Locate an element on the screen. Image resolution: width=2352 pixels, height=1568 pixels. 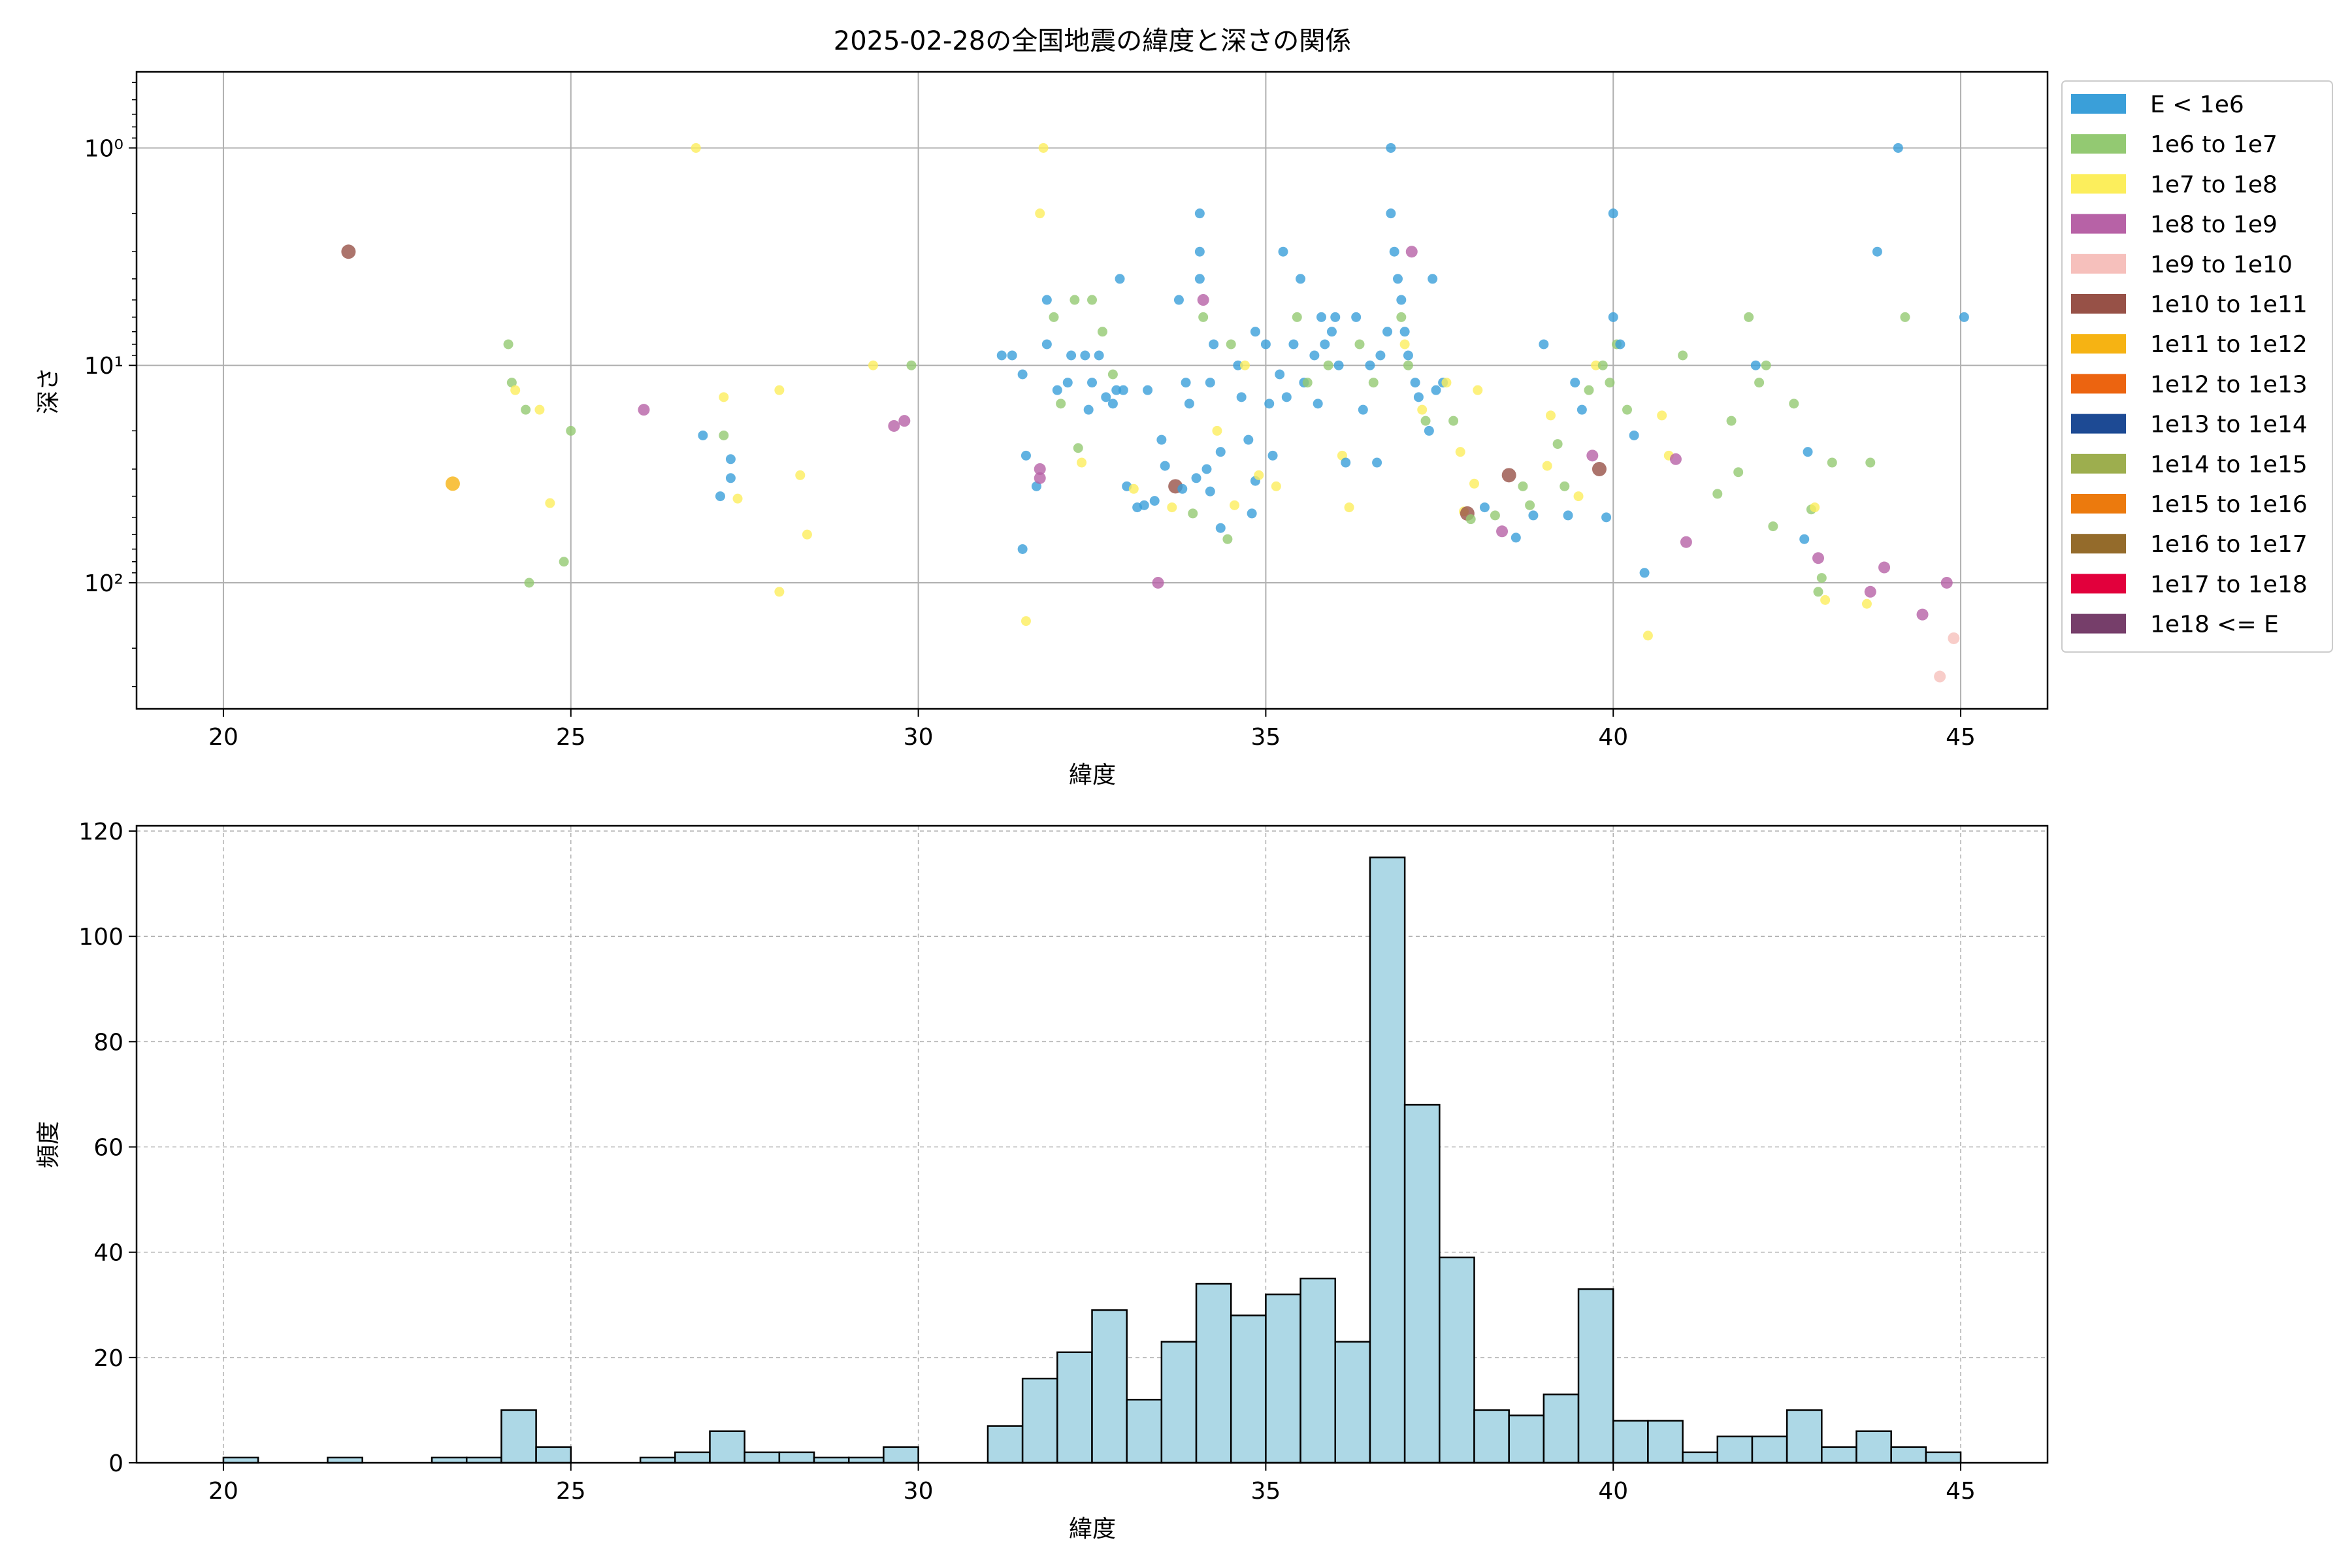
legend-label: 1e14 to 1e15 is located at coordinates (2229, 464).